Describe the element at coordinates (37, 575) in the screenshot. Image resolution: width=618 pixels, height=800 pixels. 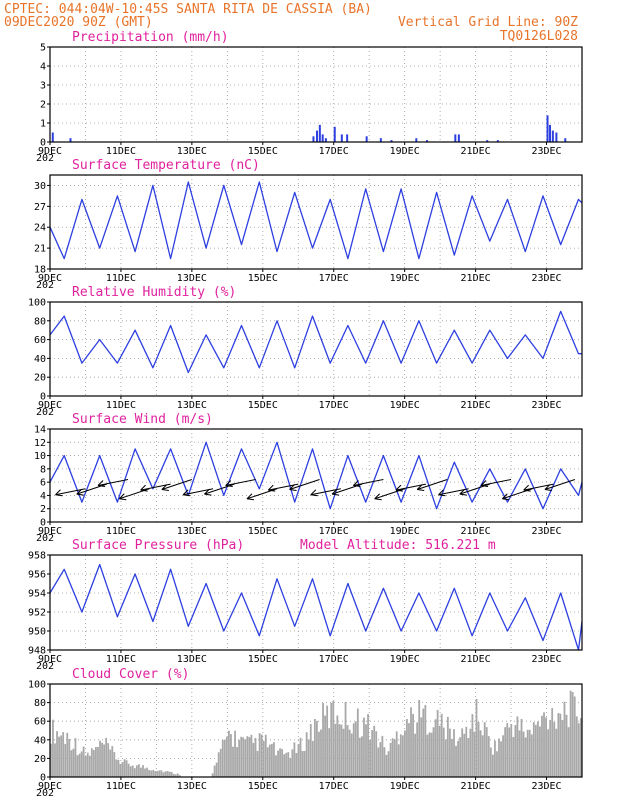
I see `y-tick-label: 956` at that location.